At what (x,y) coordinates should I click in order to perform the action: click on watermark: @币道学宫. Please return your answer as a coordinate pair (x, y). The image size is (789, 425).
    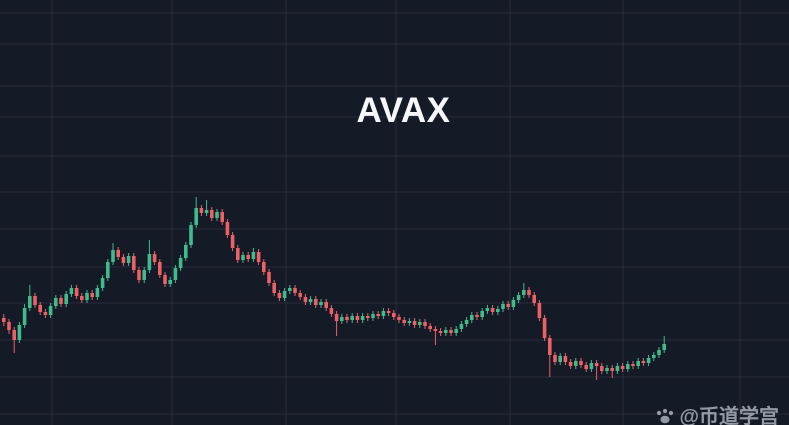
    Looking at the image, I should click on (717, 415).